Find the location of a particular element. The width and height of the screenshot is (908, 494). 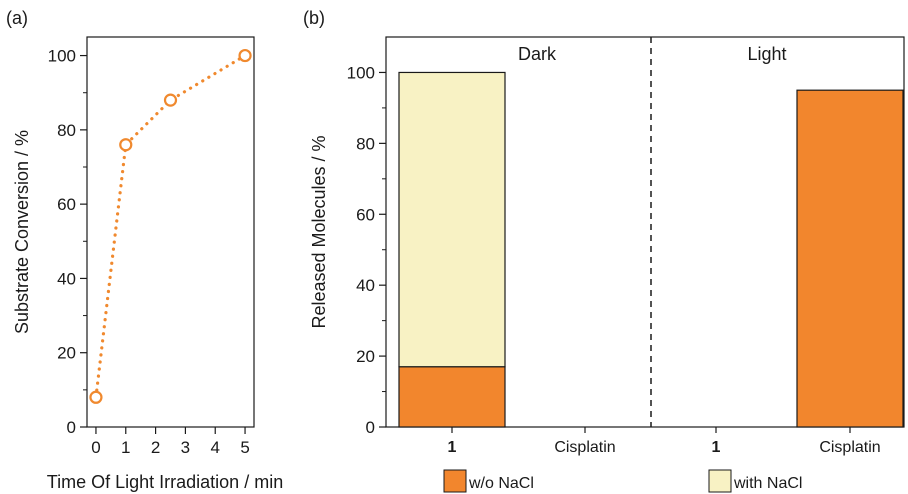

panel-b-y-tick-label: 60 is located at coordinates (365, 214).